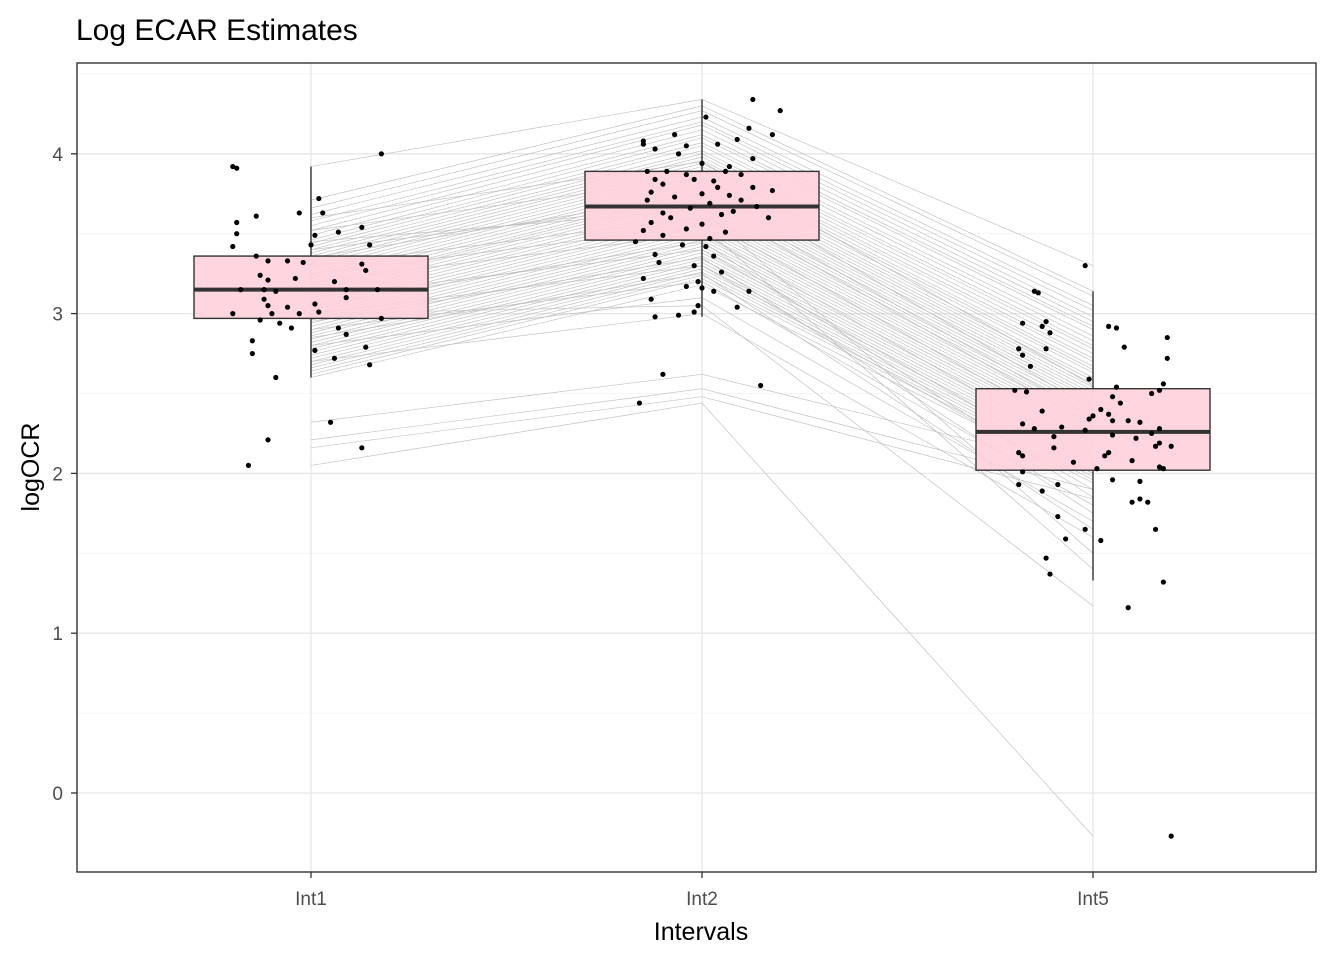 This screenshot has height=960, width=1344. I want to click on y-tick-label: 2, so click(57, 474).